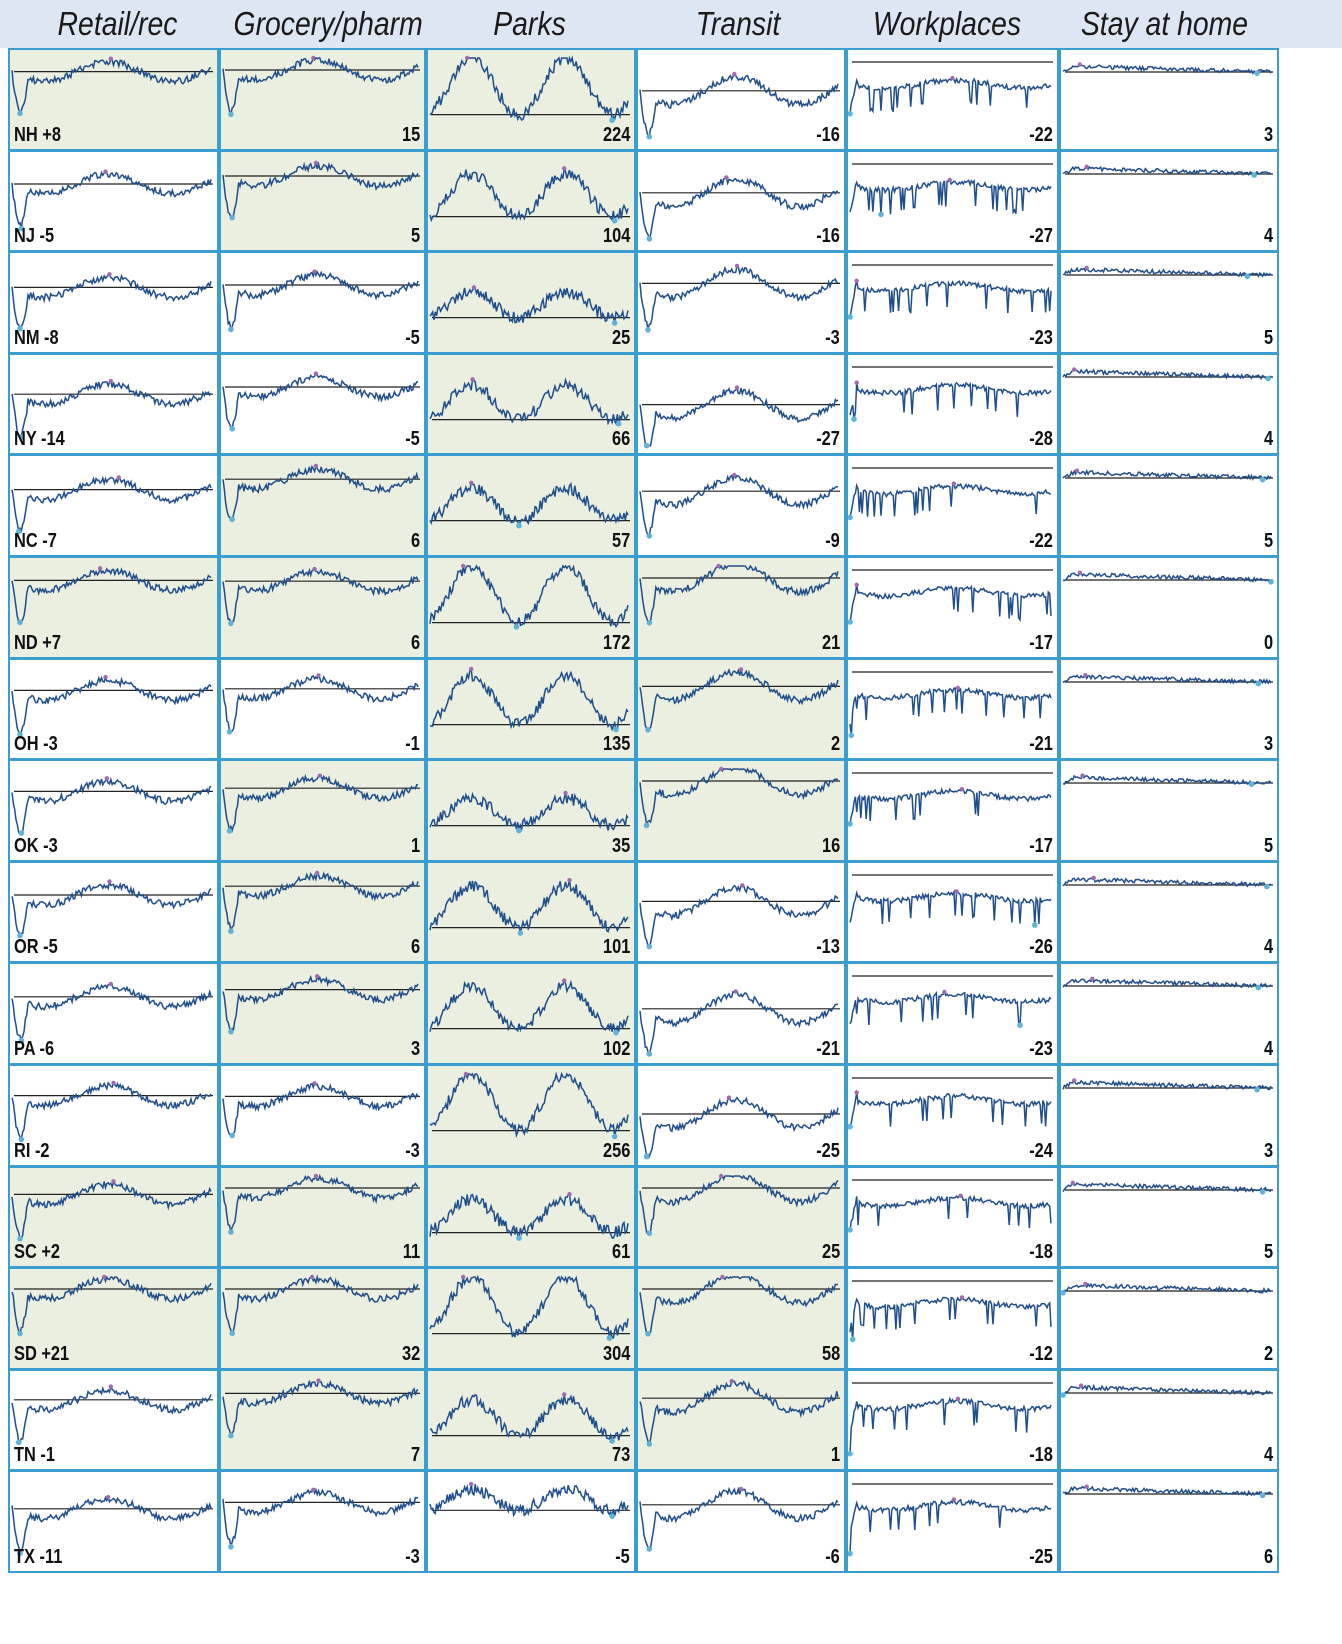 This screenshot has height=1644, width=1342. What do you see at coordinates (1041, 1353) in the screenshot?
I see `value-label: -12` at bounding box center [1041, 1353].